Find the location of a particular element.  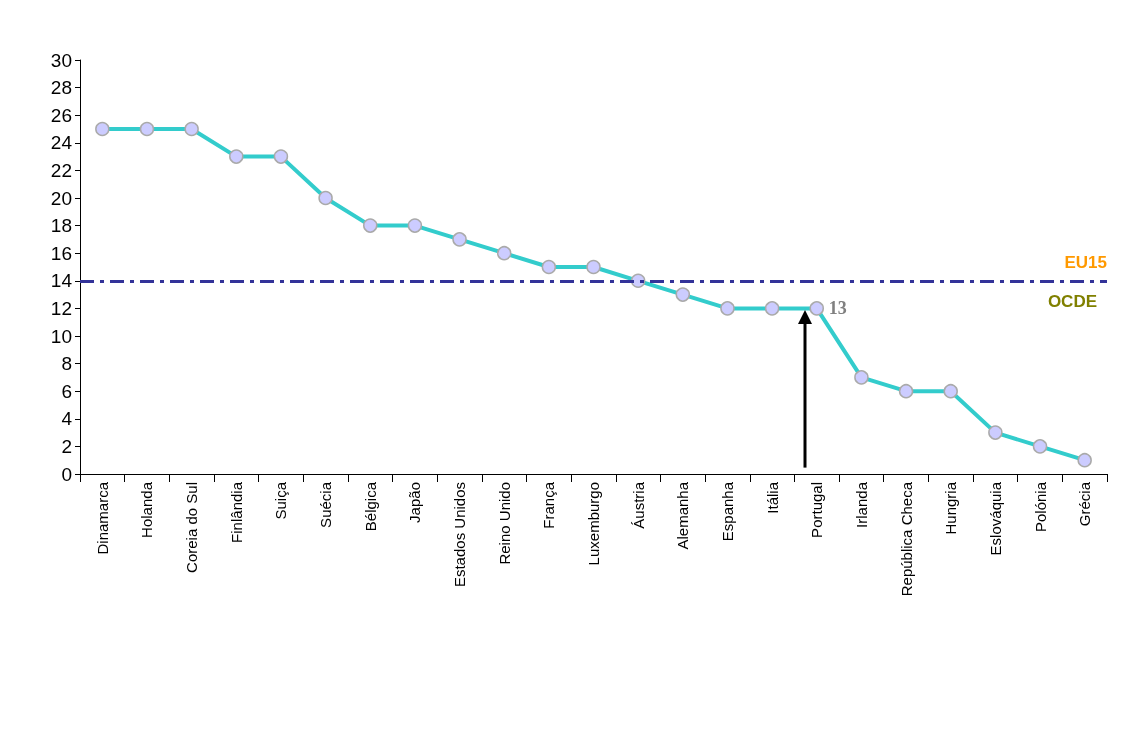

x-tick-label: Coreia do Sul is located at coordinates (192, 527).